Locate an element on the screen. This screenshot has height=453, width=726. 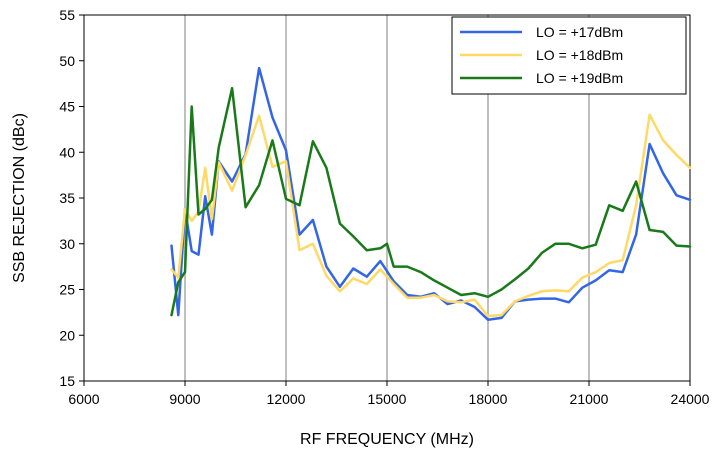
legend: LO = +17dBm LO = +18dBm LO = +19dBm is located at coordinates (569, 55).